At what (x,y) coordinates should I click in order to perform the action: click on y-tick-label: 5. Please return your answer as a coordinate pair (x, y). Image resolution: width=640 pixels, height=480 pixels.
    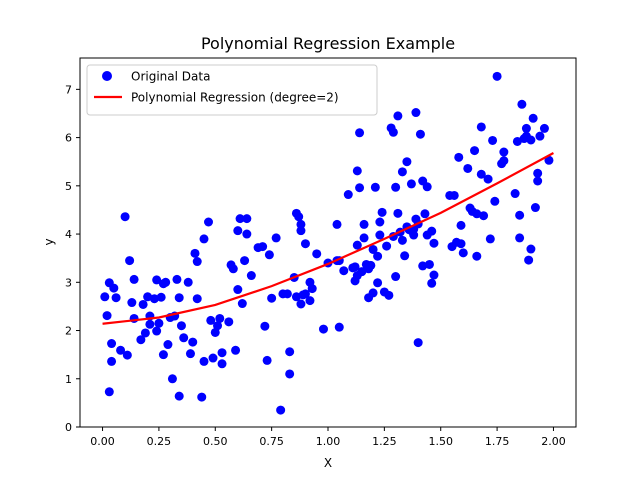
    Looking at the image, I should click on (68, 186).